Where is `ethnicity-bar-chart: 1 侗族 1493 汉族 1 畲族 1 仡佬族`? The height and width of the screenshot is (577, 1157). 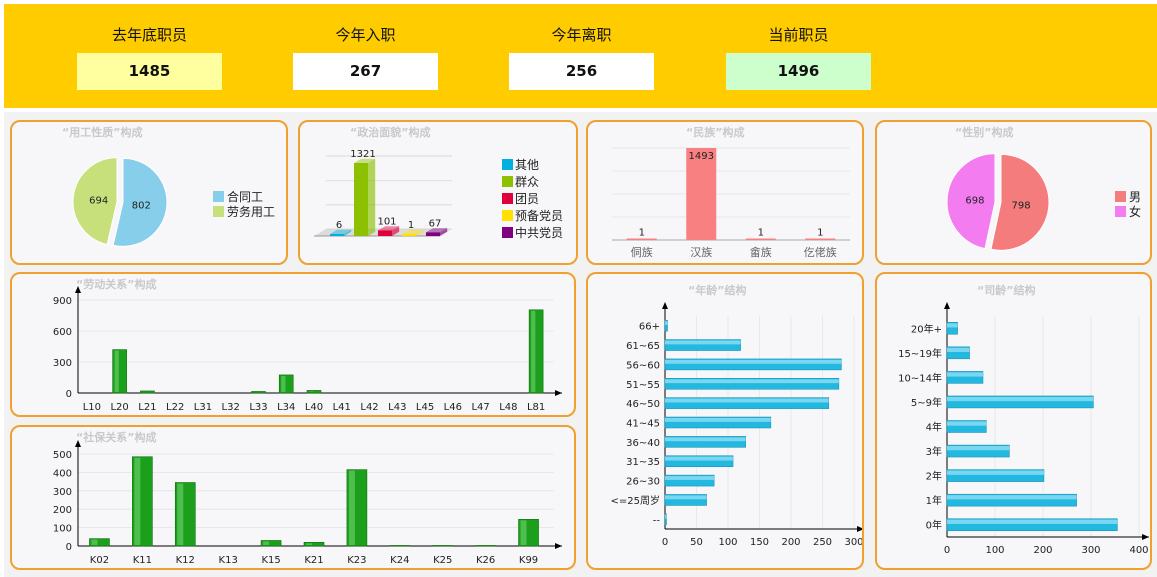 ethnicity-bar-chart: 1 侗族 1493 汉族 1 畲族 1 仡佬族 is located at coordinates (731, 203).